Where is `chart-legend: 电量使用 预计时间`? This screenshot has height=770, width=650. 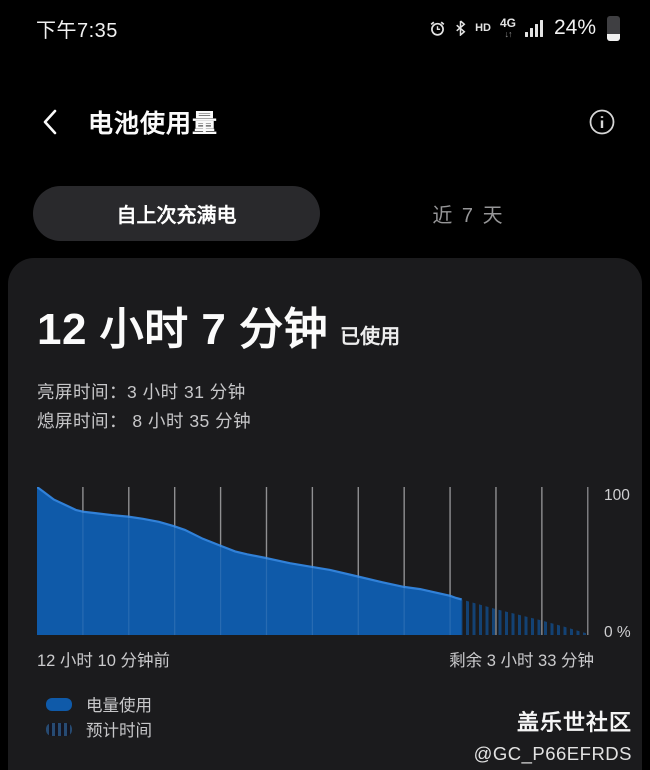 chart-legend: 电量使用 预计时间 is located at coordinates (325, 718).